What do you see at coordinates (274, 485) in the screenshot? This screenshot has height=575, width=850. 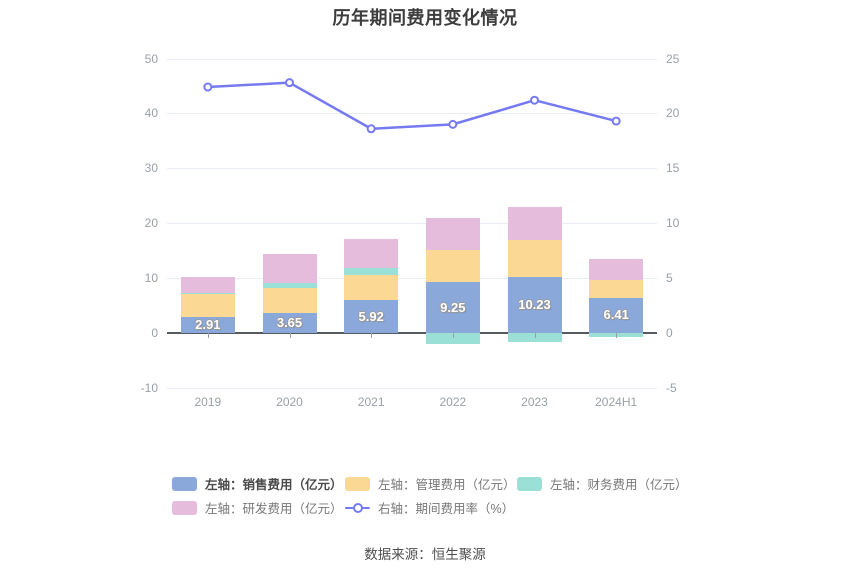 I see `legend-label: 左轴：销售费用（亿元）` at bounding box center [274, 485].